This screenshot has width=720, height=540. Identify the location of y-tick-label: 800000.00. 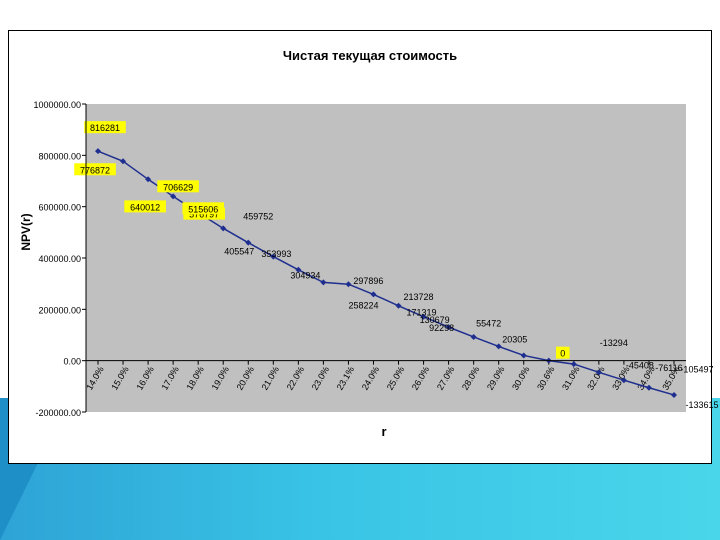
(59, 156).